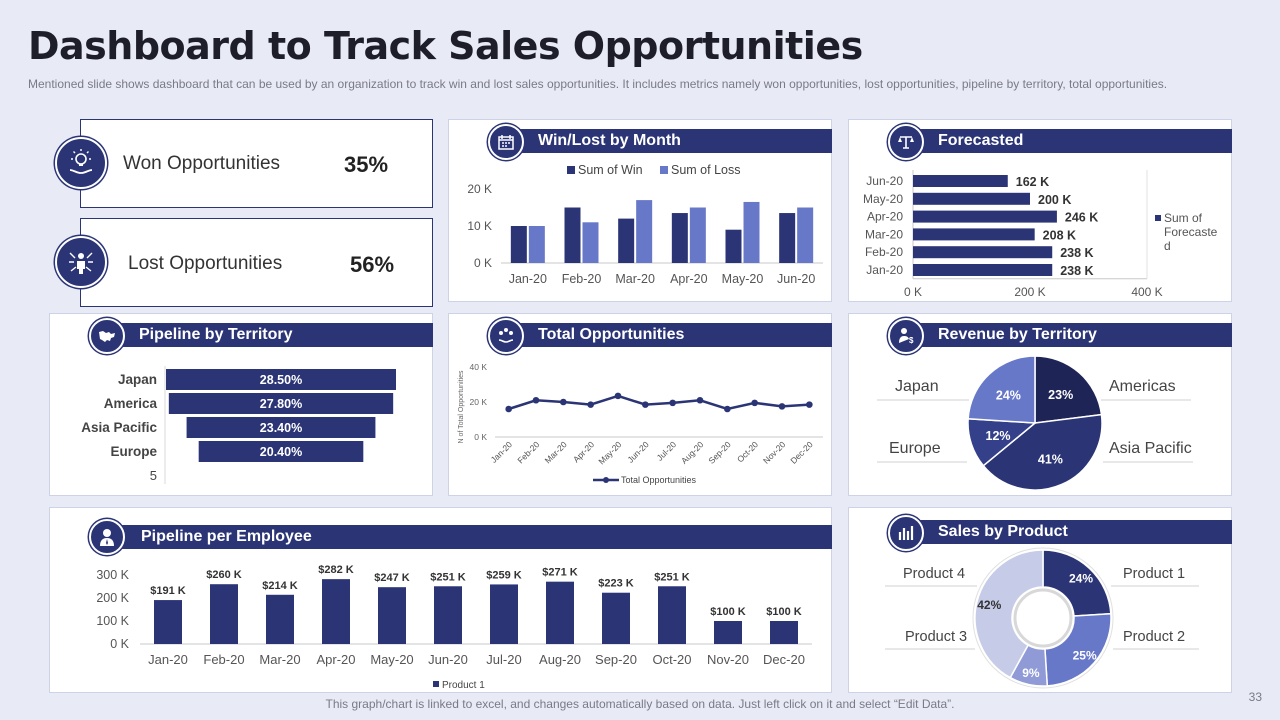  Describe the element at coordinates (224, 575) in the screenshot. I see `data-label: $260 K` at that location.